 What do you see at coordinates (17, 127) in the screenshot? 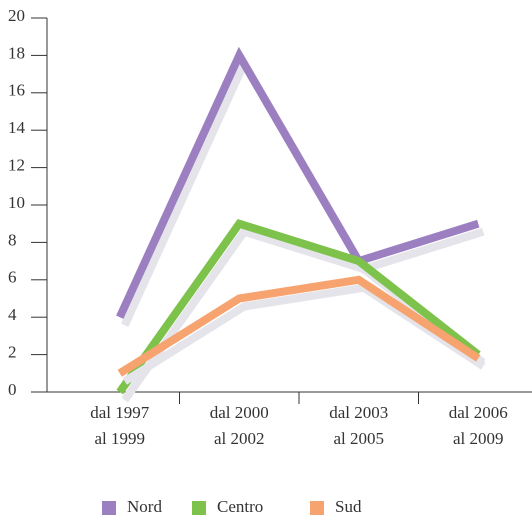
I see `y-tick-label: 14` at bounding box center [17, 127].